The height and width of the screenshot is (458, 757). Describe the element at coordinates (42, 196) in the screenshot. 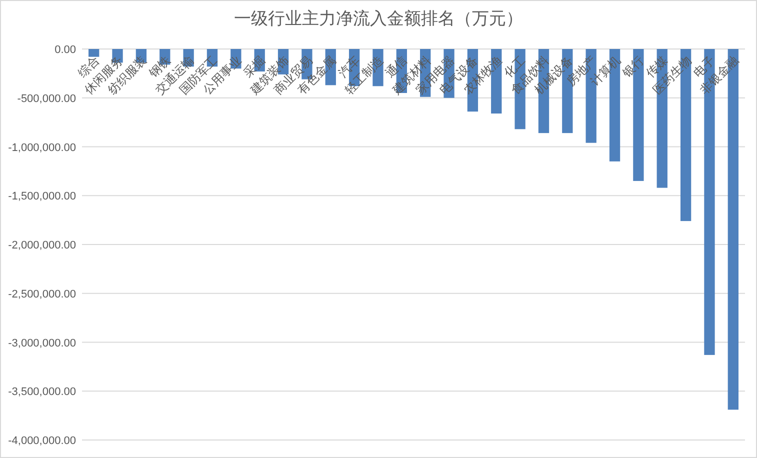

I see `y-tick-label: -1,500,000.00` at that location.